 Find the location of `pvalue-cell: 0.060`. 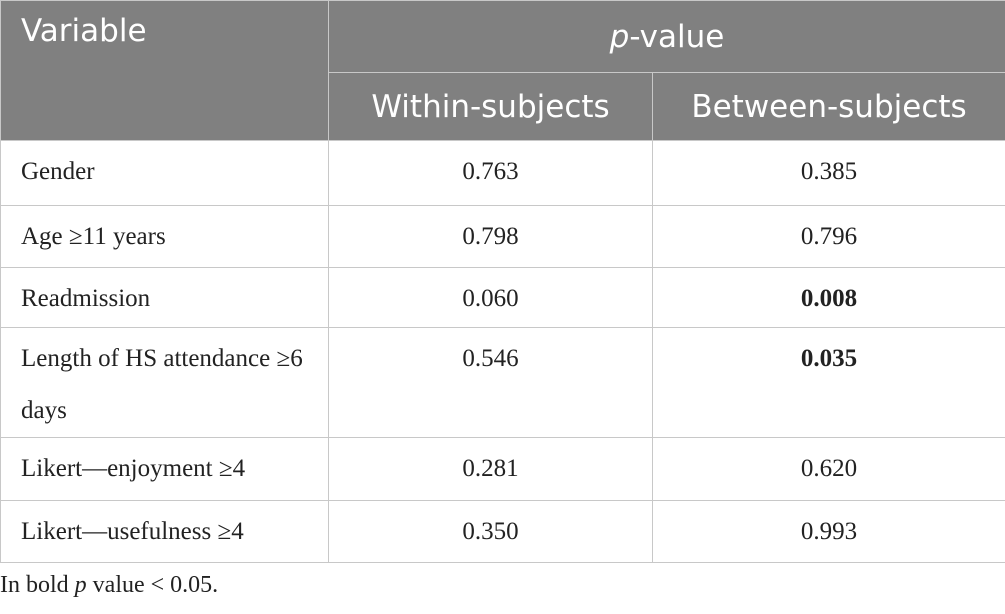

pvalue-cell: 0.060 is located at coordinates (490, 297).